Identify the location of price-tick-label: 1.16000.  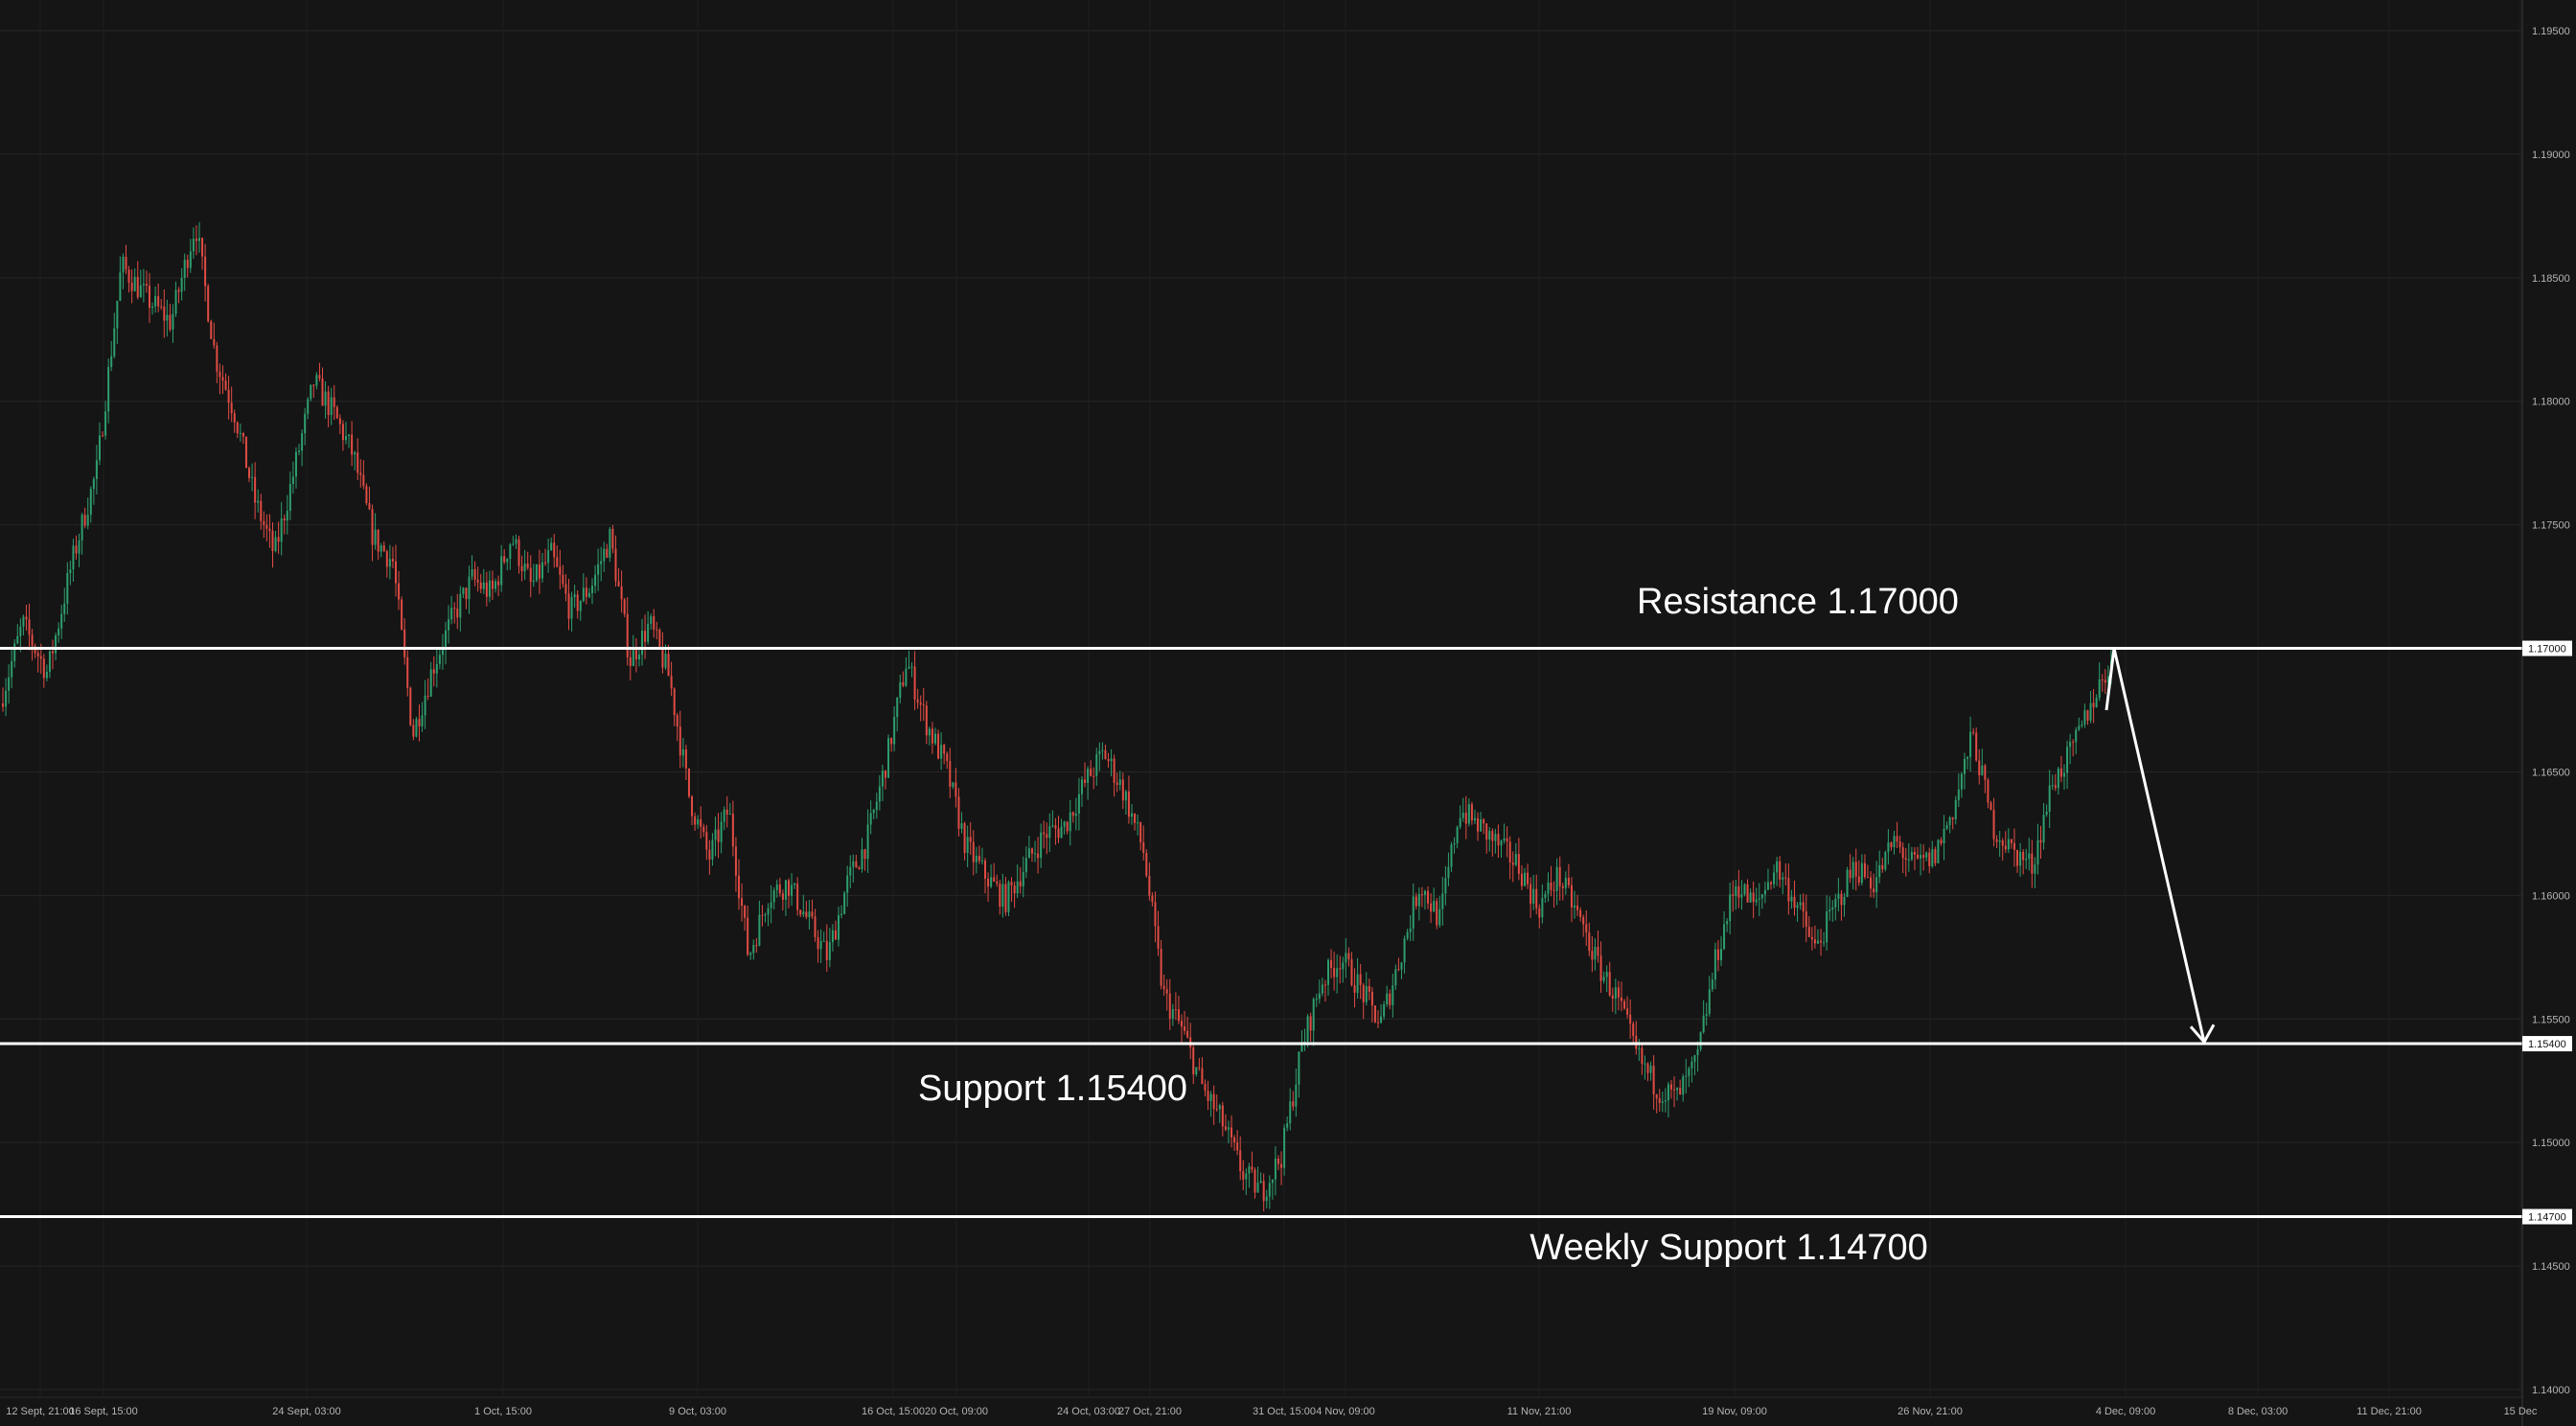
(2551, 896).